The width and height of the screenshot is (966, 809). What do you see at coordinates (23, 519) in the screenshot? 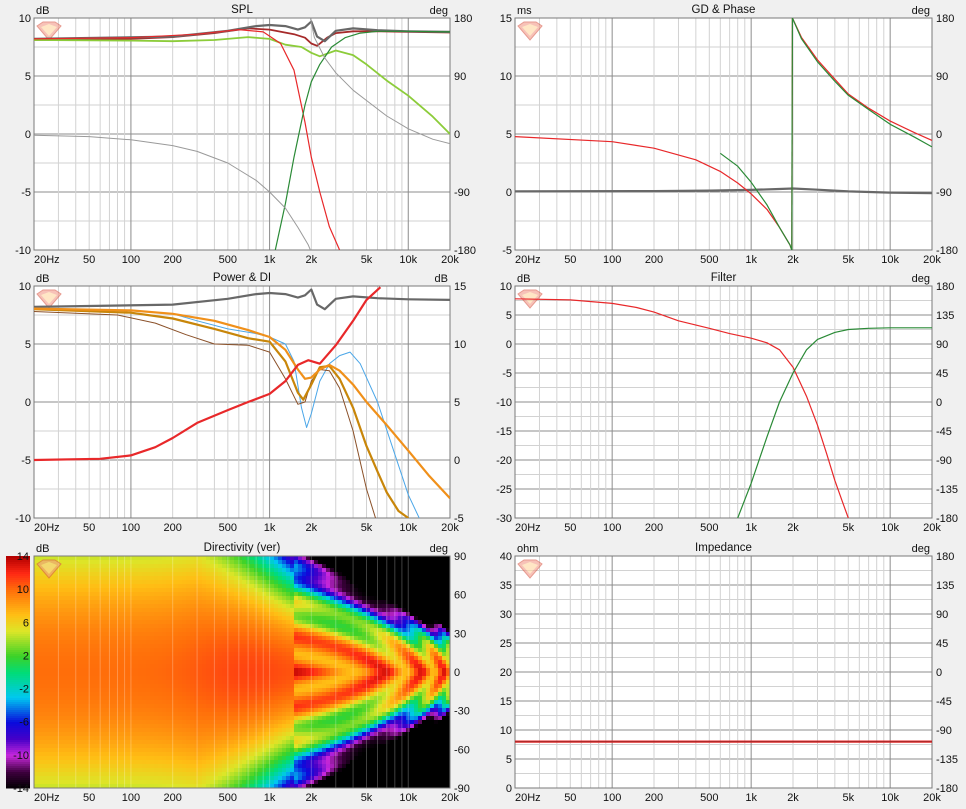
I see `y-tick-label: -10` at bounding box center [23, 519].